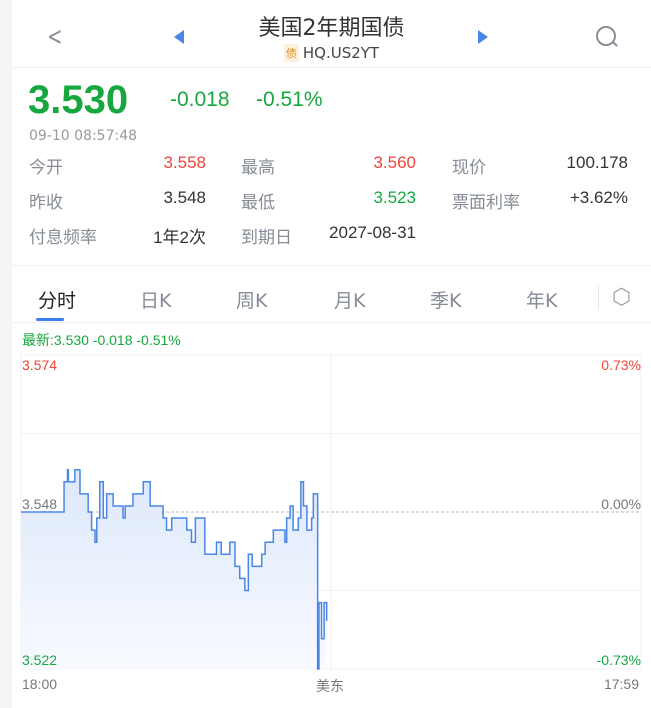  What do you see at coordinates (266, 238) in the screenshot?
I see `stat-label: 到期日` at bounding box center [266, 238].